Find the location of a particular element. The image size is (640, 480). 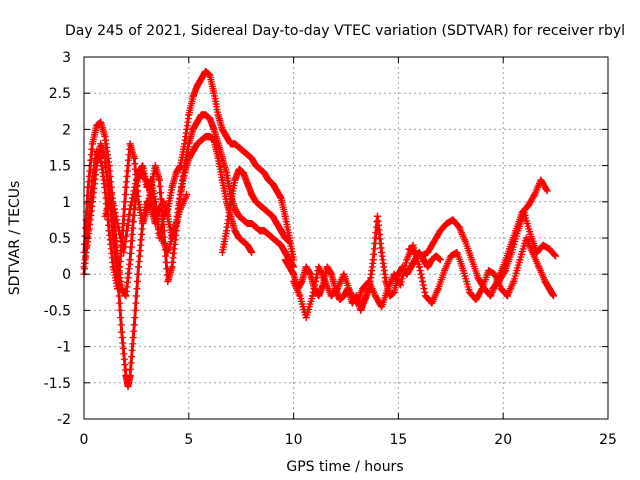

x-tick-label: 10 is located at coordinates (294, 440).